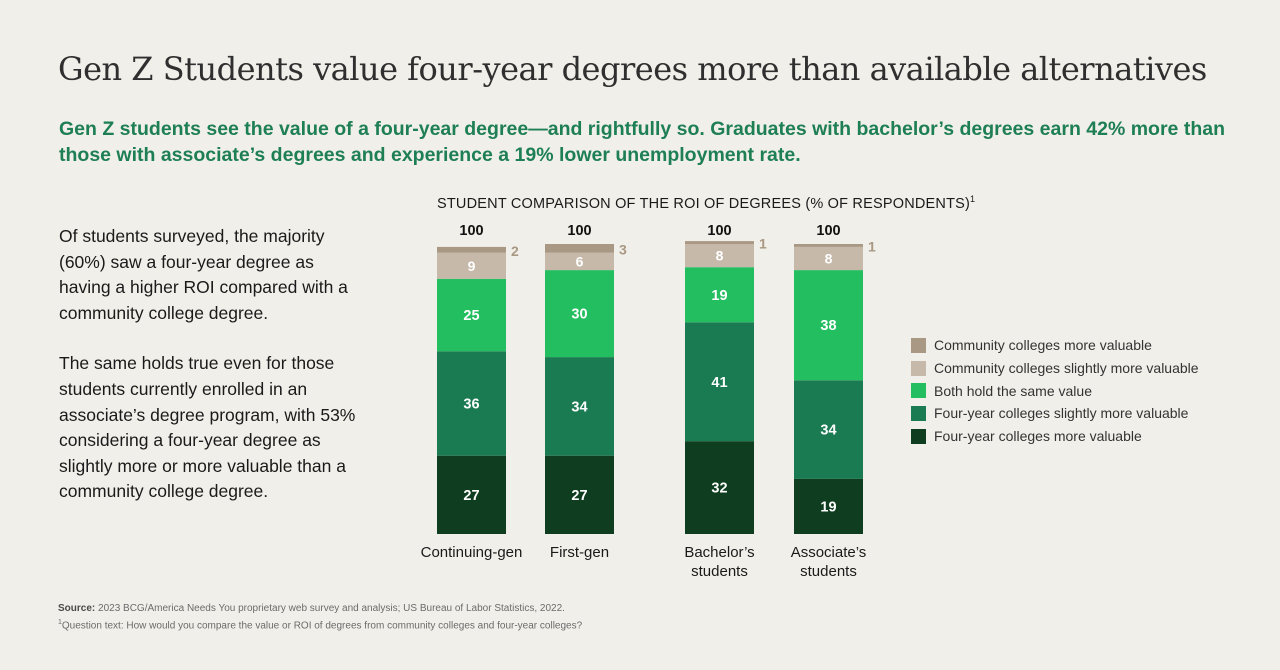 The width and height of the screenshot is (1280, 670). What do you see at coordinates (623, 249) in the screenshot?
I see `data-label: 3` at bounding box center [623, 249].